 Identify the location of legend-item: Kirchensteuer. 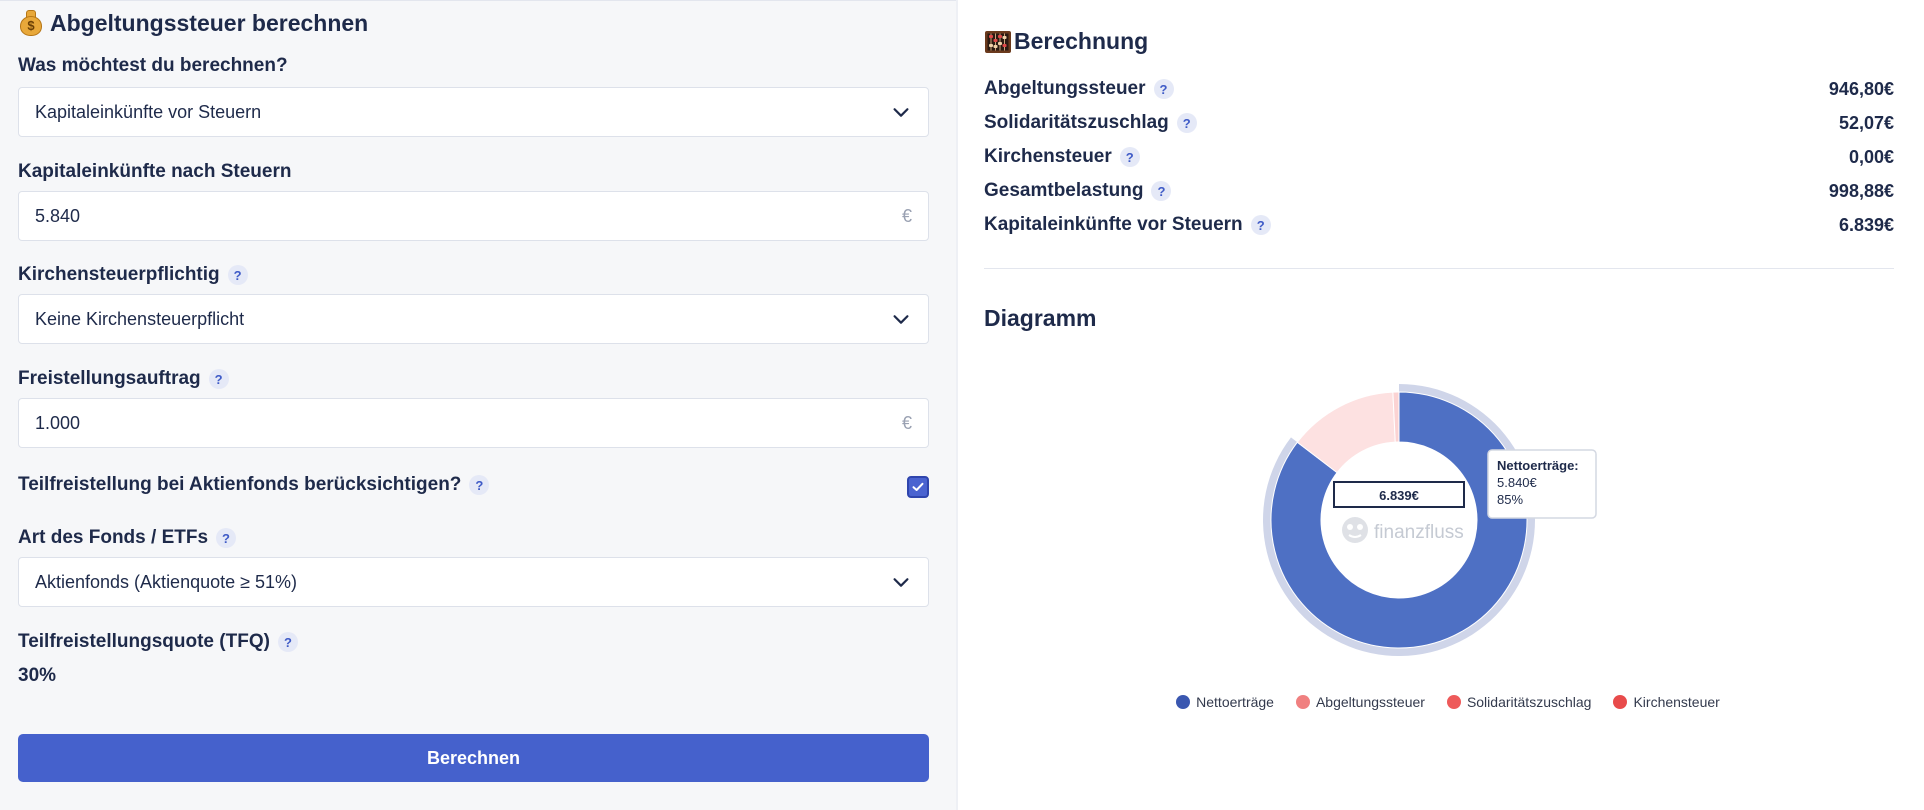
(1666, 702).